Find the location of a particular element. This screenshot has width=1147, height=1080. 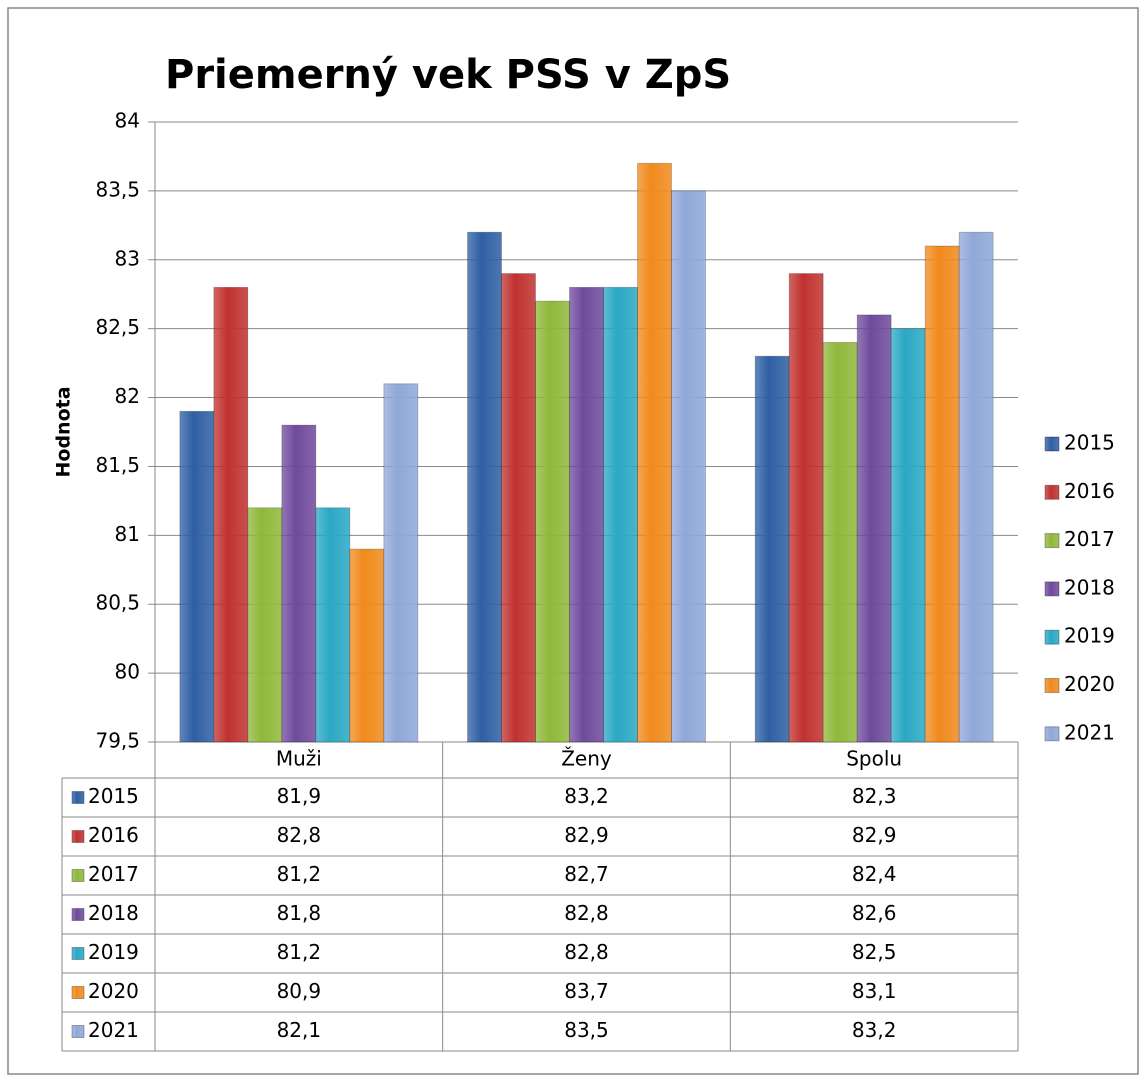

chart-title: Priemerný vek PSS v ZpS is located at coordinates (448, 75).